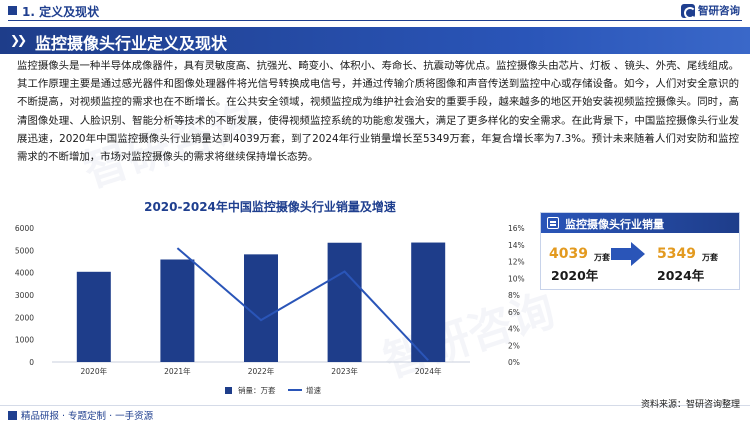 The image size is (750, 421). What do you see at coordinates (681, 275) in the screenshot?
I see `stat-year-2024: 2024年` at bounding box center [681, 275].